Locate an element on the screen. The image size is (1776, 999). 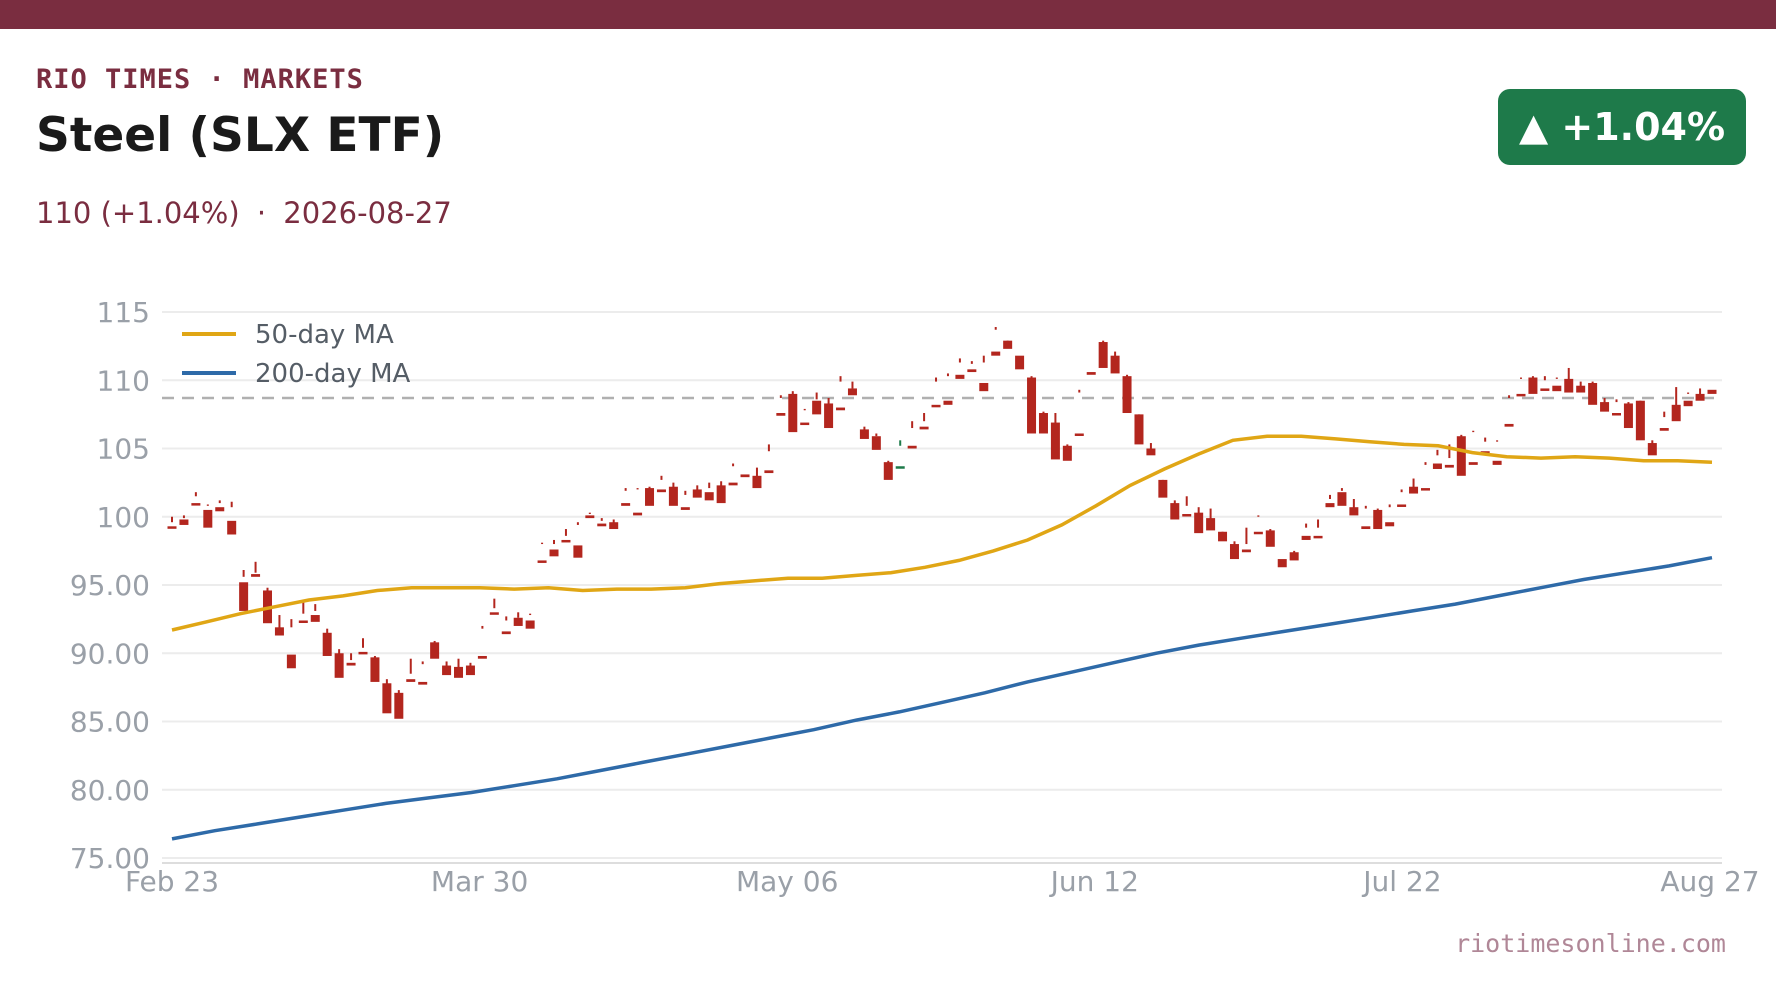
price-summary: 110 (+1.04%) · 2026-08-27 is located at coordinates (244, 213).